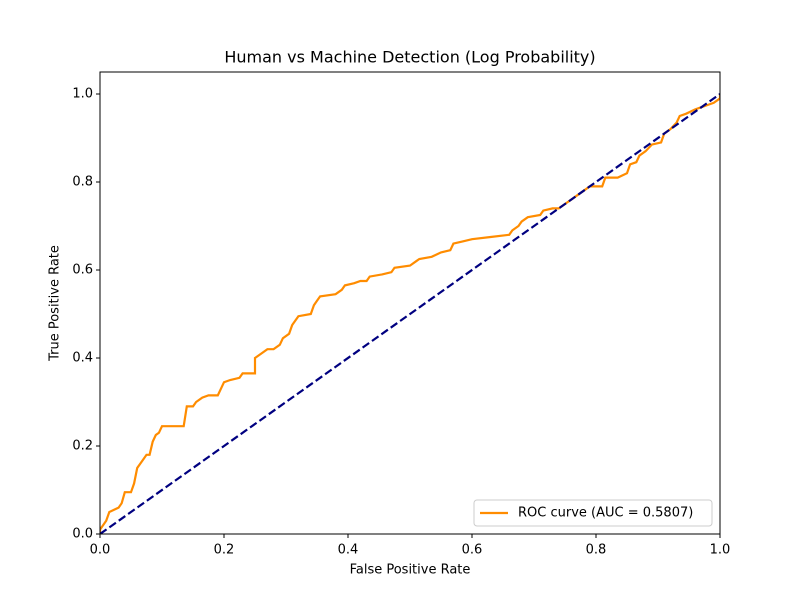  I want to click on x-tick-label: 1.0, so click(720, 550).